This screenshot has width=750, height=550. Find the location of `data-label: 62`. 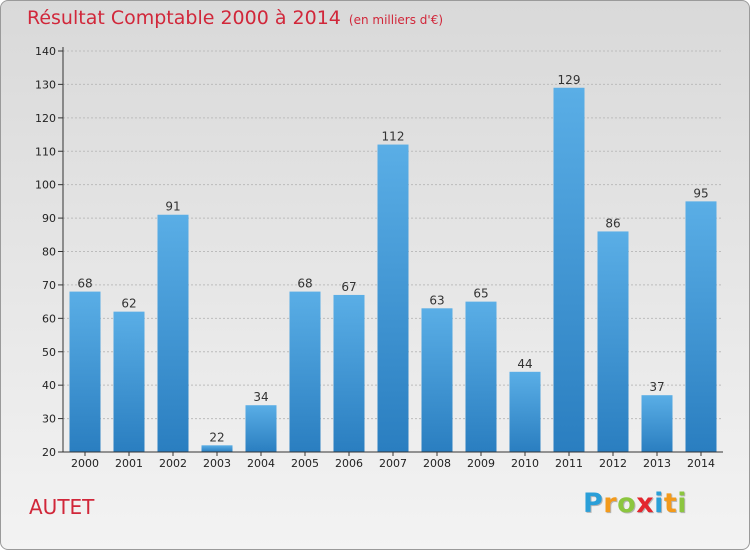

data-label: 62 is located at coordinates (128, 304).